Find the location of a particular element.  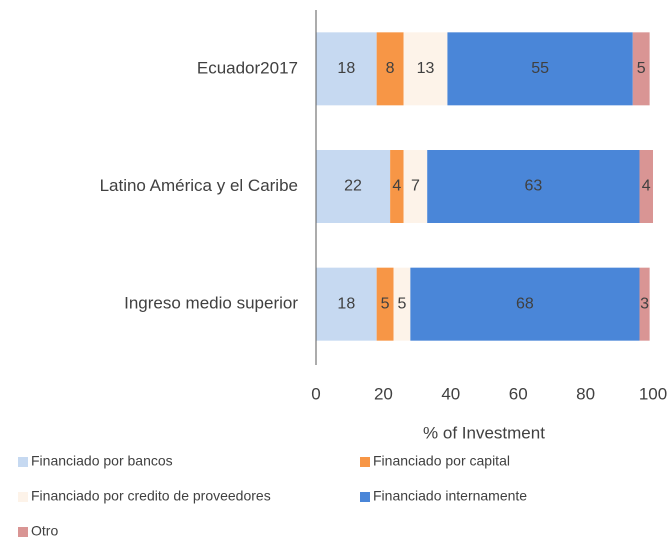

data-label: 68 is located at coordinates (525, 303).